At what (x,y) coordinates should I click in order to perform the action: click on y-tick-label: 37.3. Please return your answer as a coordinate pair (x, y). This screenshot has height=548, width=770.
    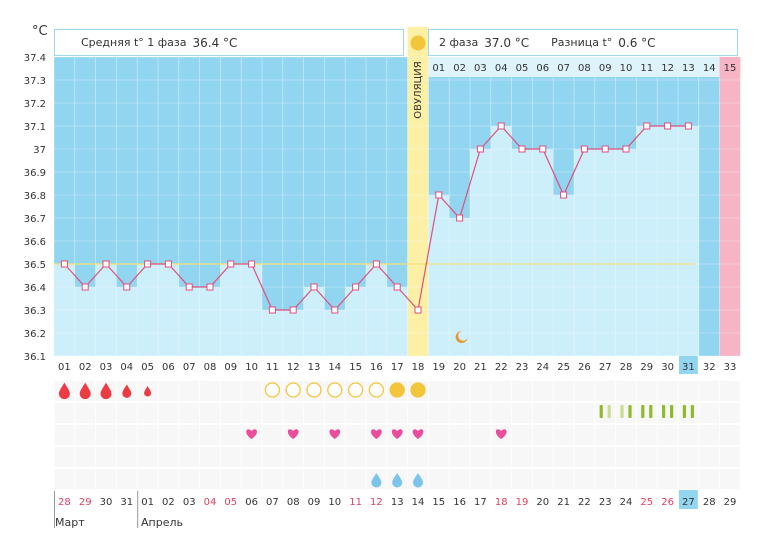
    Looking at the image, I should click on (35, 81).